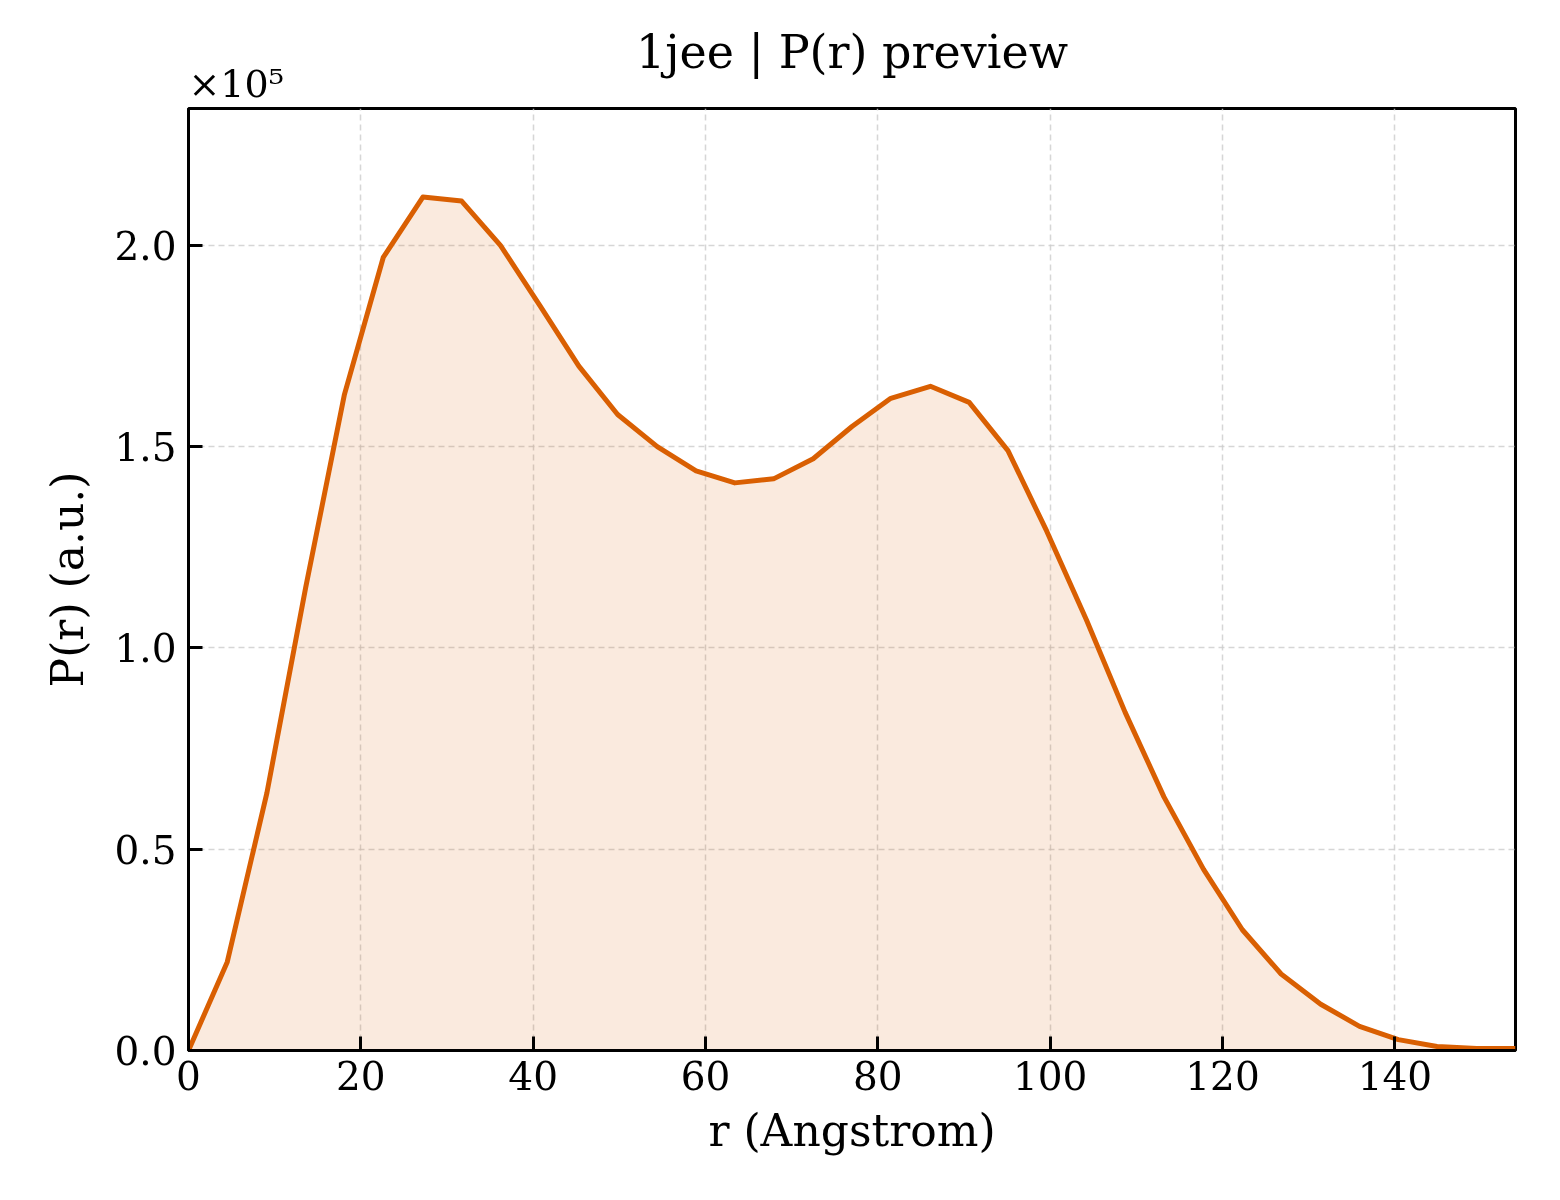 Image resolution: width=1560 pixels, height=1200 pixels. Describe the element at coordinates (145, 448) in the screenshot. I see `y-tick-label: 1.5` at that location.